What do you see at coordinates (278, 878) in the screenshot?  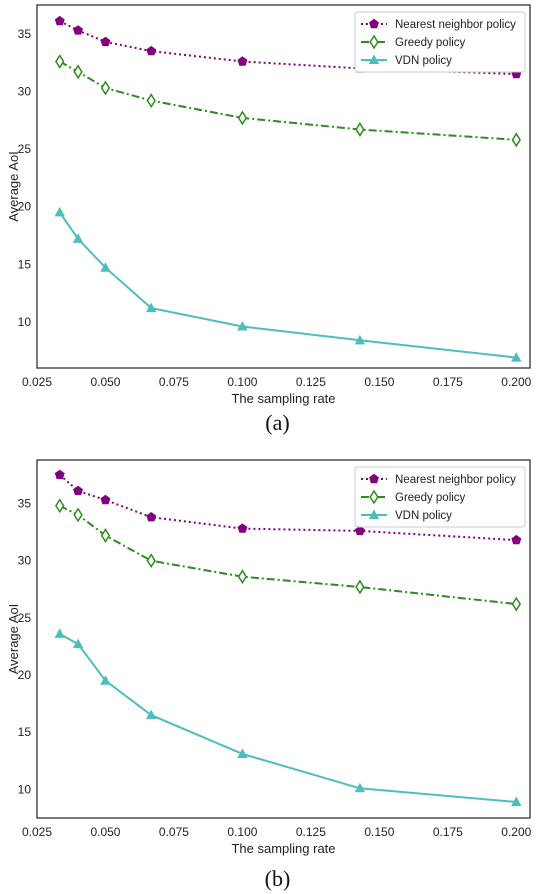 I see `subfigure-caption: (b)` at bounding box center [278, 878].